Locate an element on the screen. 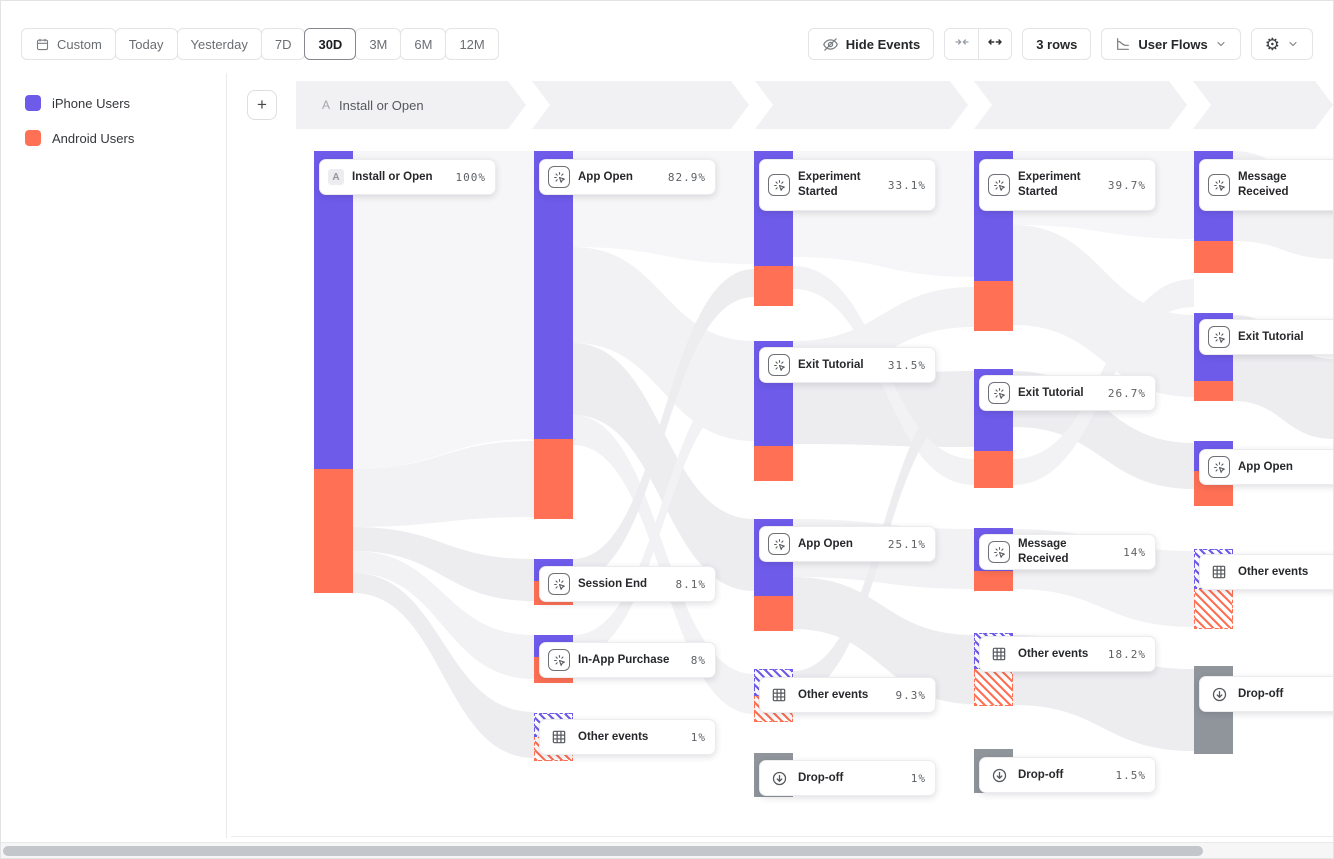 This screenshot has height=859, width=1334. flow-node-other-events: Other events 1% is located at coordinates (627, 737).